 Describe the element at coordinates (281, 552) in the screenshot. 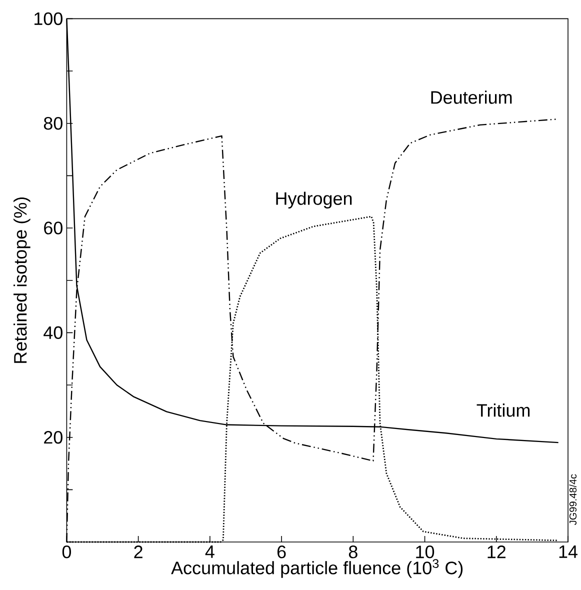

I see `x-tick-label: 6` at that location.